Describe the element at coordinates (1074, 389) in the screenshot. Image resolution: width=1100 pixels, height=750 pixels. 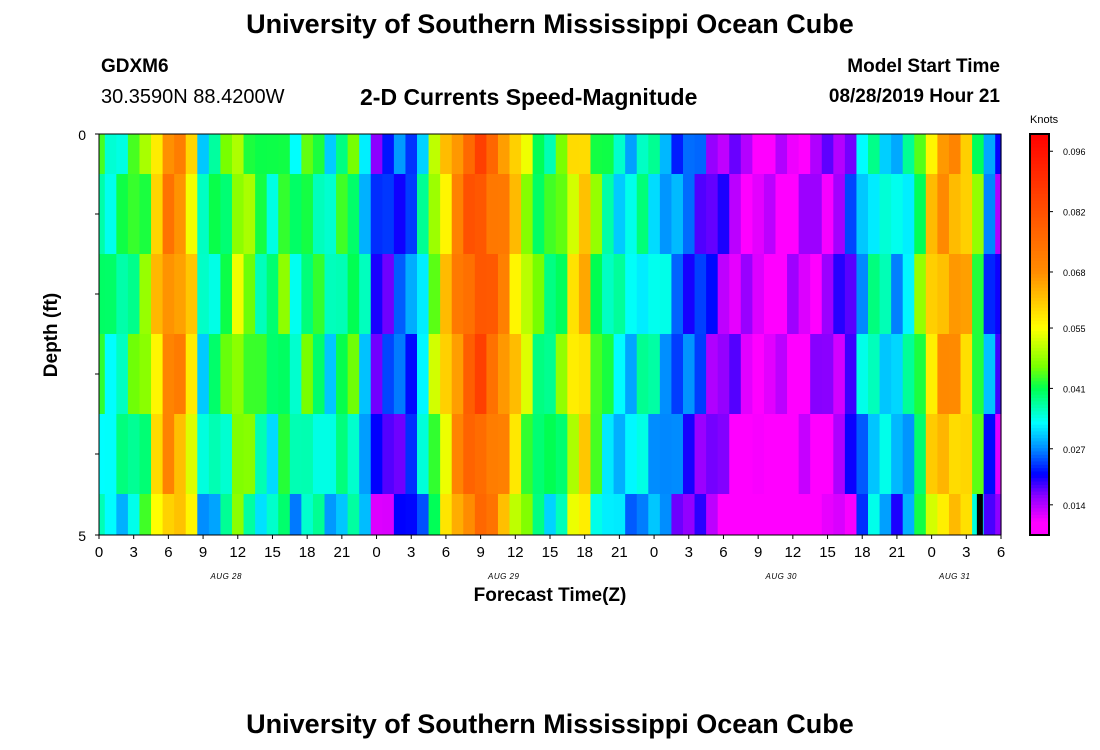
I see `colorbar-tick-label: 0.041` at that location.